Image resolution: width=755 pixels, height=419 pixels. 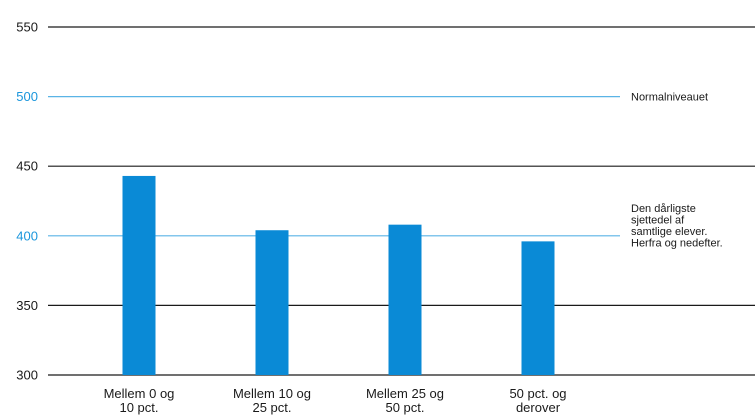 I want to click on y-tick-label-550: 550, so click(x=27, y=27).